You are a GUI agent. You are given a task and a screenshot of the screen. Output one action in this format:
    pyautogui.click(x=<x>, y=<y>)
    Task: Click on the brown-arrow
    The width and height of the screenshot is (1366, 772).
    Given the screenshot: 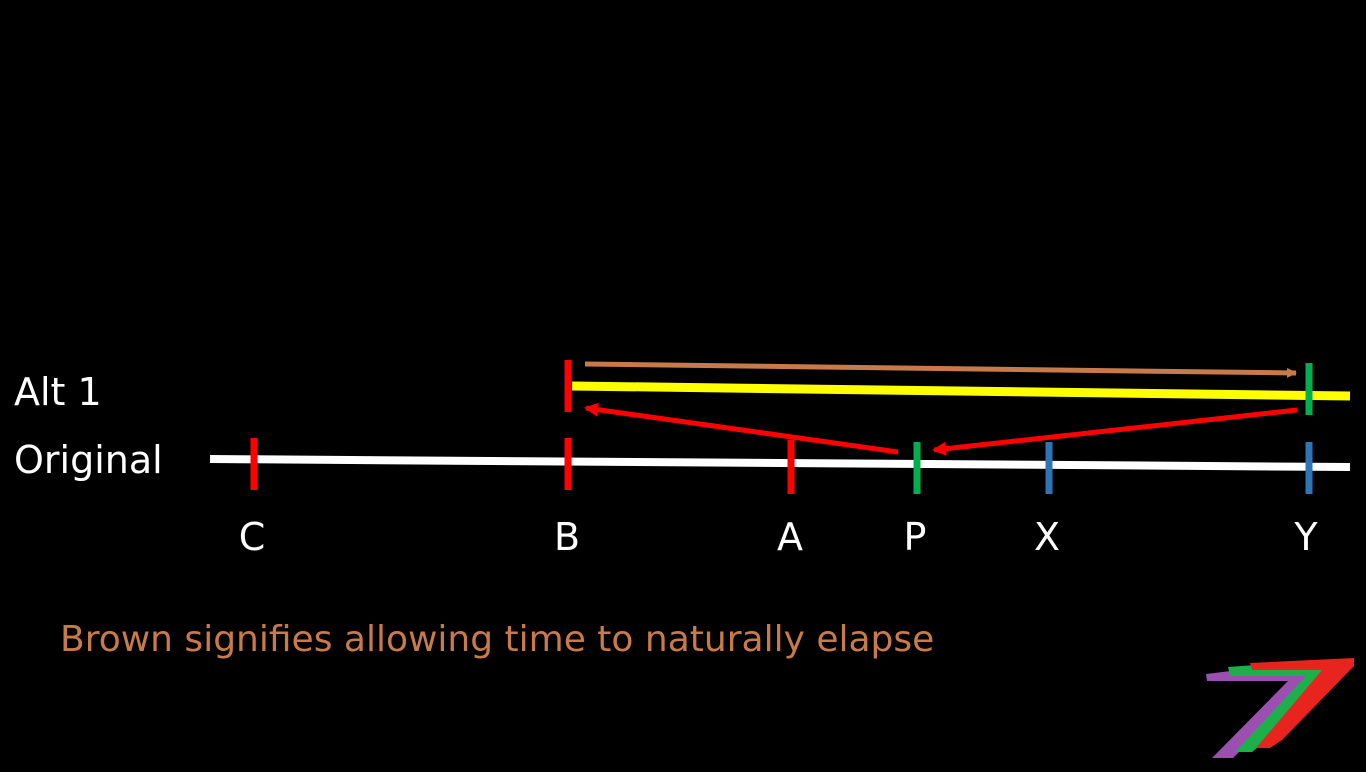 What is the action you would take?
    pyautogui.click(x=940, y=369)
    